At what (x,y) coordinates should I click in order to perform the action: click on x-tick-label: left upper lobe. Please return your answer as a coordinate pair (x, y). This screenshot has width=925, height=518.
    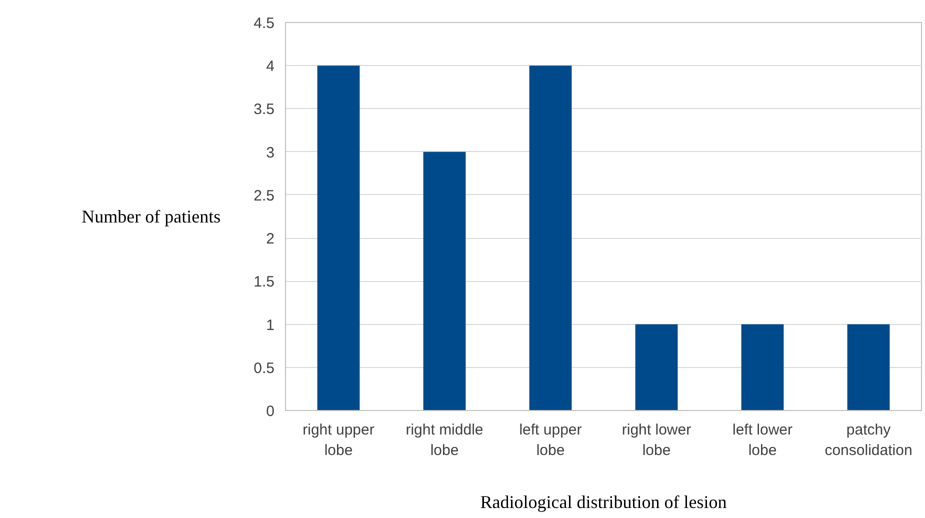
    Looking at the image, I should click on (550, 440).